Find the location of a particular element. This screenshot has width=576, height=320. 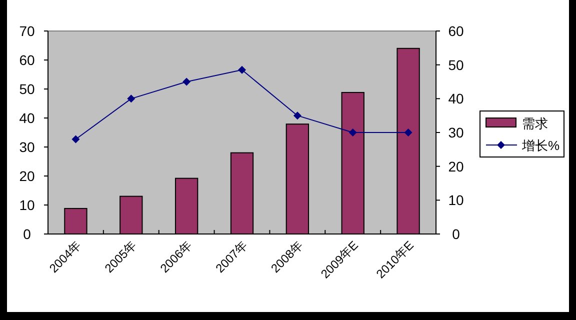

y2-tick-label: 40 is located at coordinates (456, 98).